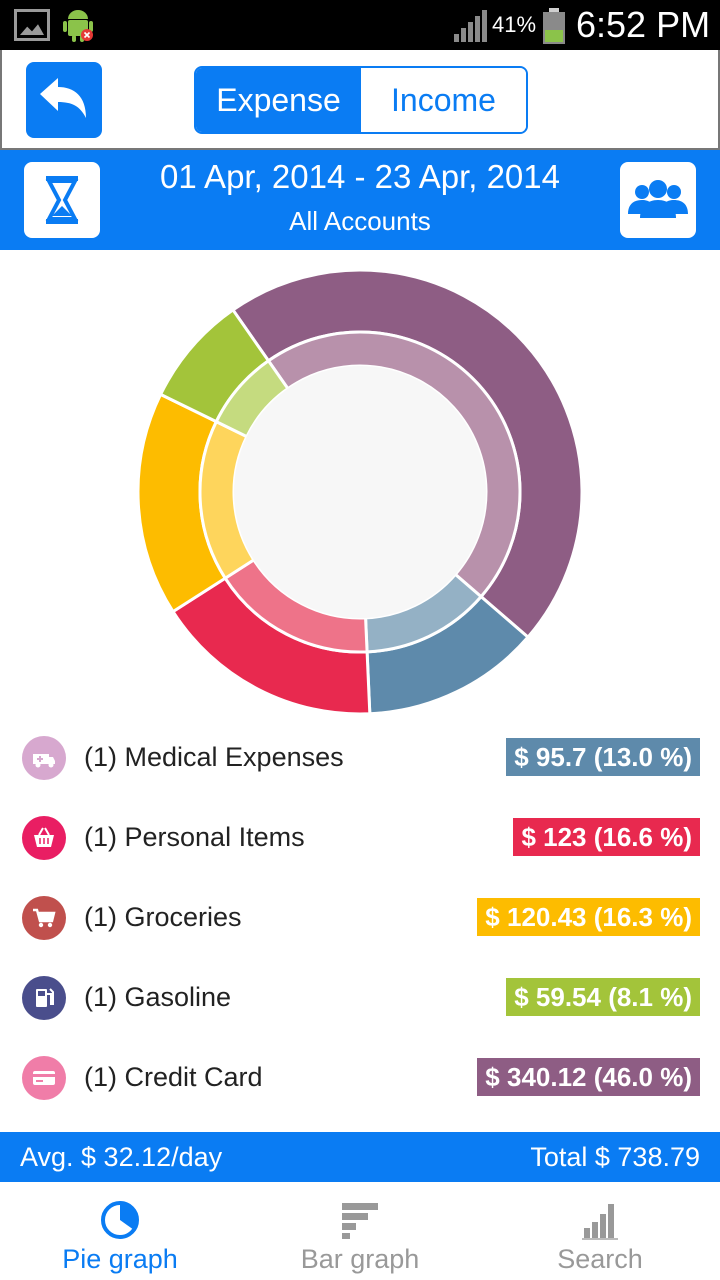  I want to click on tab-income: Income, so click(443, 100).